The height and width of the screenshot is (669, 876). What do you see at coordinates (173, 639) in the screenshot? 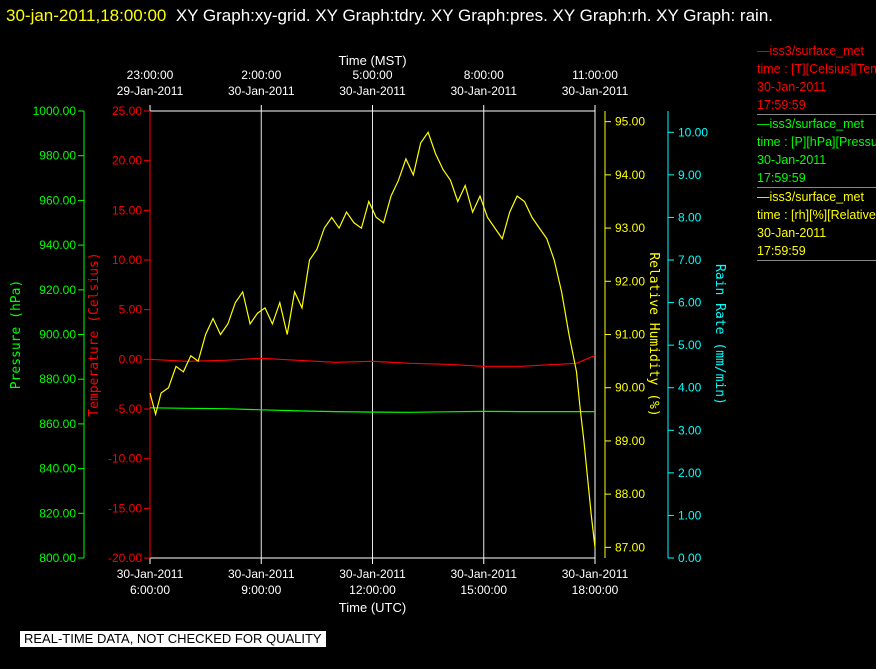
I see `quality-disclaimer: REAL-TIME DATA, NOT CHECKED FOR QUALITY` at bounding box center [173, 639].